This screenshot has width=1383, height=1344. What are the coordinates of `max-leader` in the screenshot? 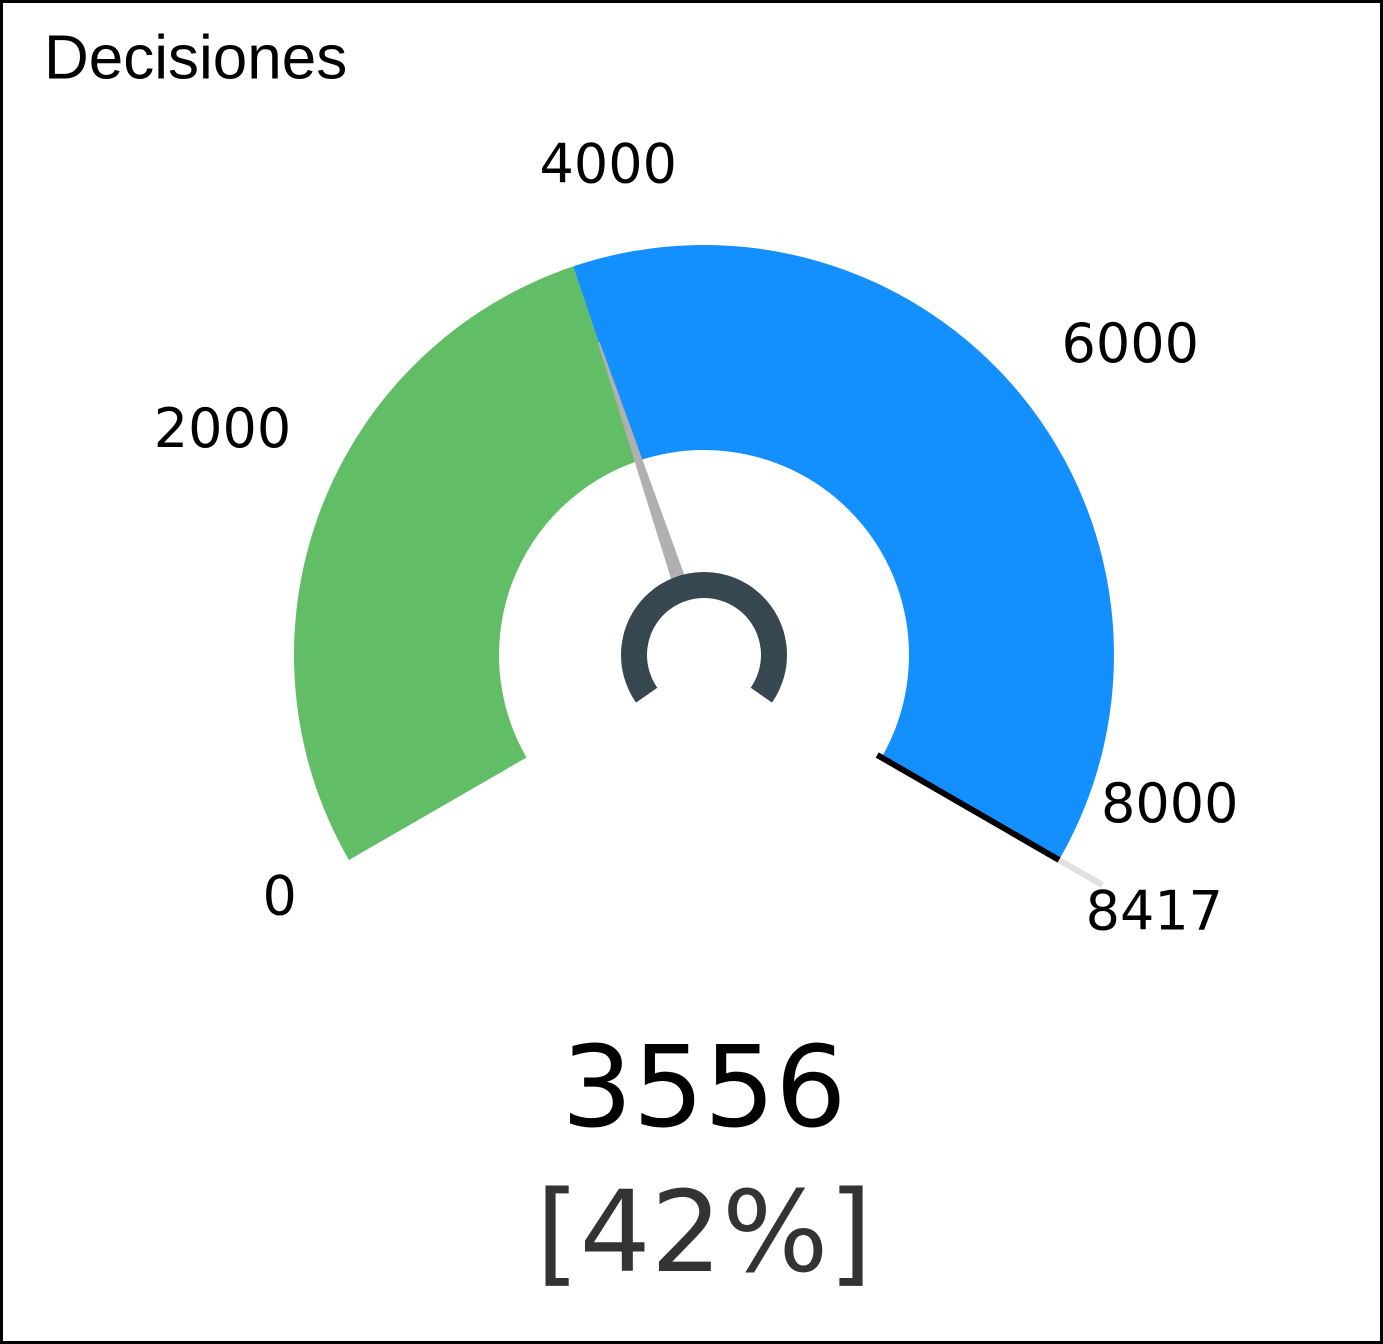 It's located at (1080, 872).